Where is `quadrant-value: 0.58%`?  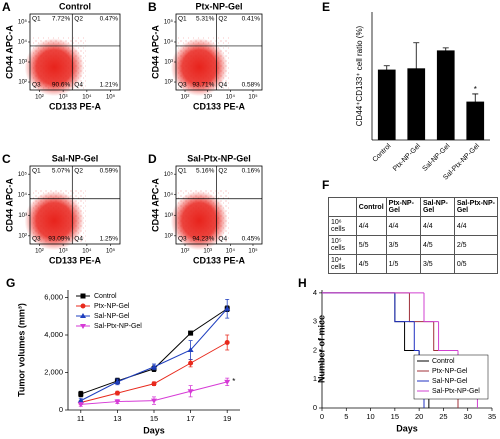 quadrant-value: 0.58% is located at coordinates (251, 85).